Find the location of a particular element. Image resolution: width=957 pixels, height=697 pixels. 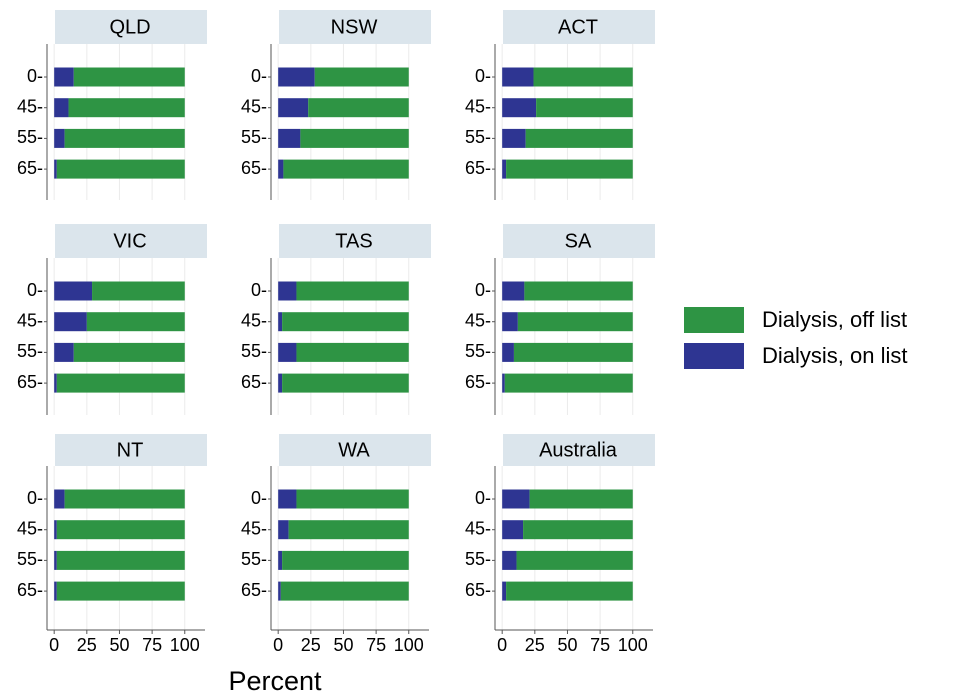

panel-title: SA is located at coordinates (578, 241).